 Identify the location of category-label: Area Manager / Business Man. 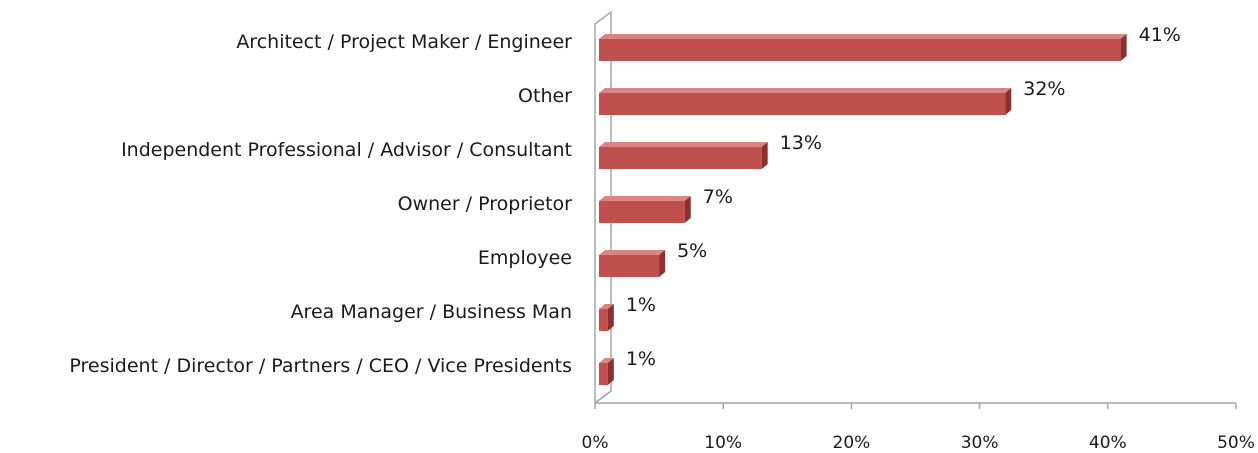
(431, 312).